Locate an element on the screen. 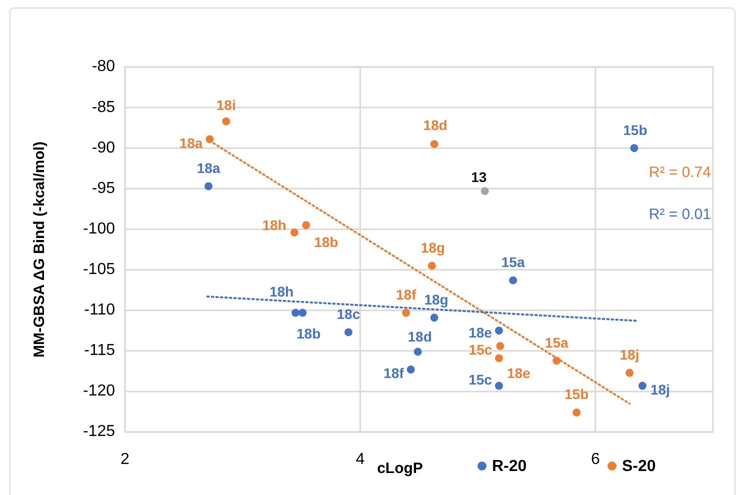  annotation: R² = 0.01 is located at coordinates (679, 214).